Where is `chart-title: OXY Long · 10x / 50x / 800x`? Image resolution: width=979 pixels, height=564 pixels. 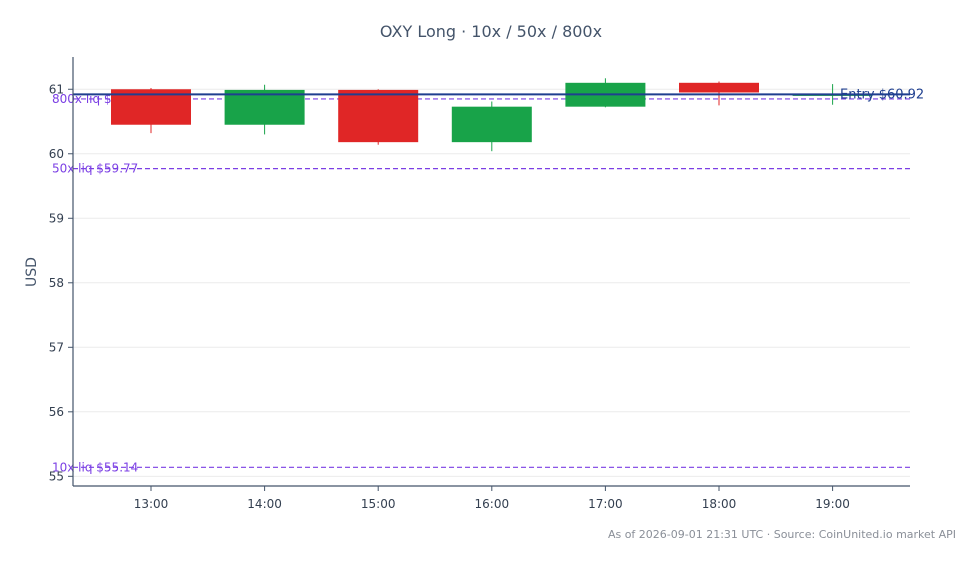 chart-title: OXY Long · 10x / 50x / 800x is located at coordinates (491, 31).